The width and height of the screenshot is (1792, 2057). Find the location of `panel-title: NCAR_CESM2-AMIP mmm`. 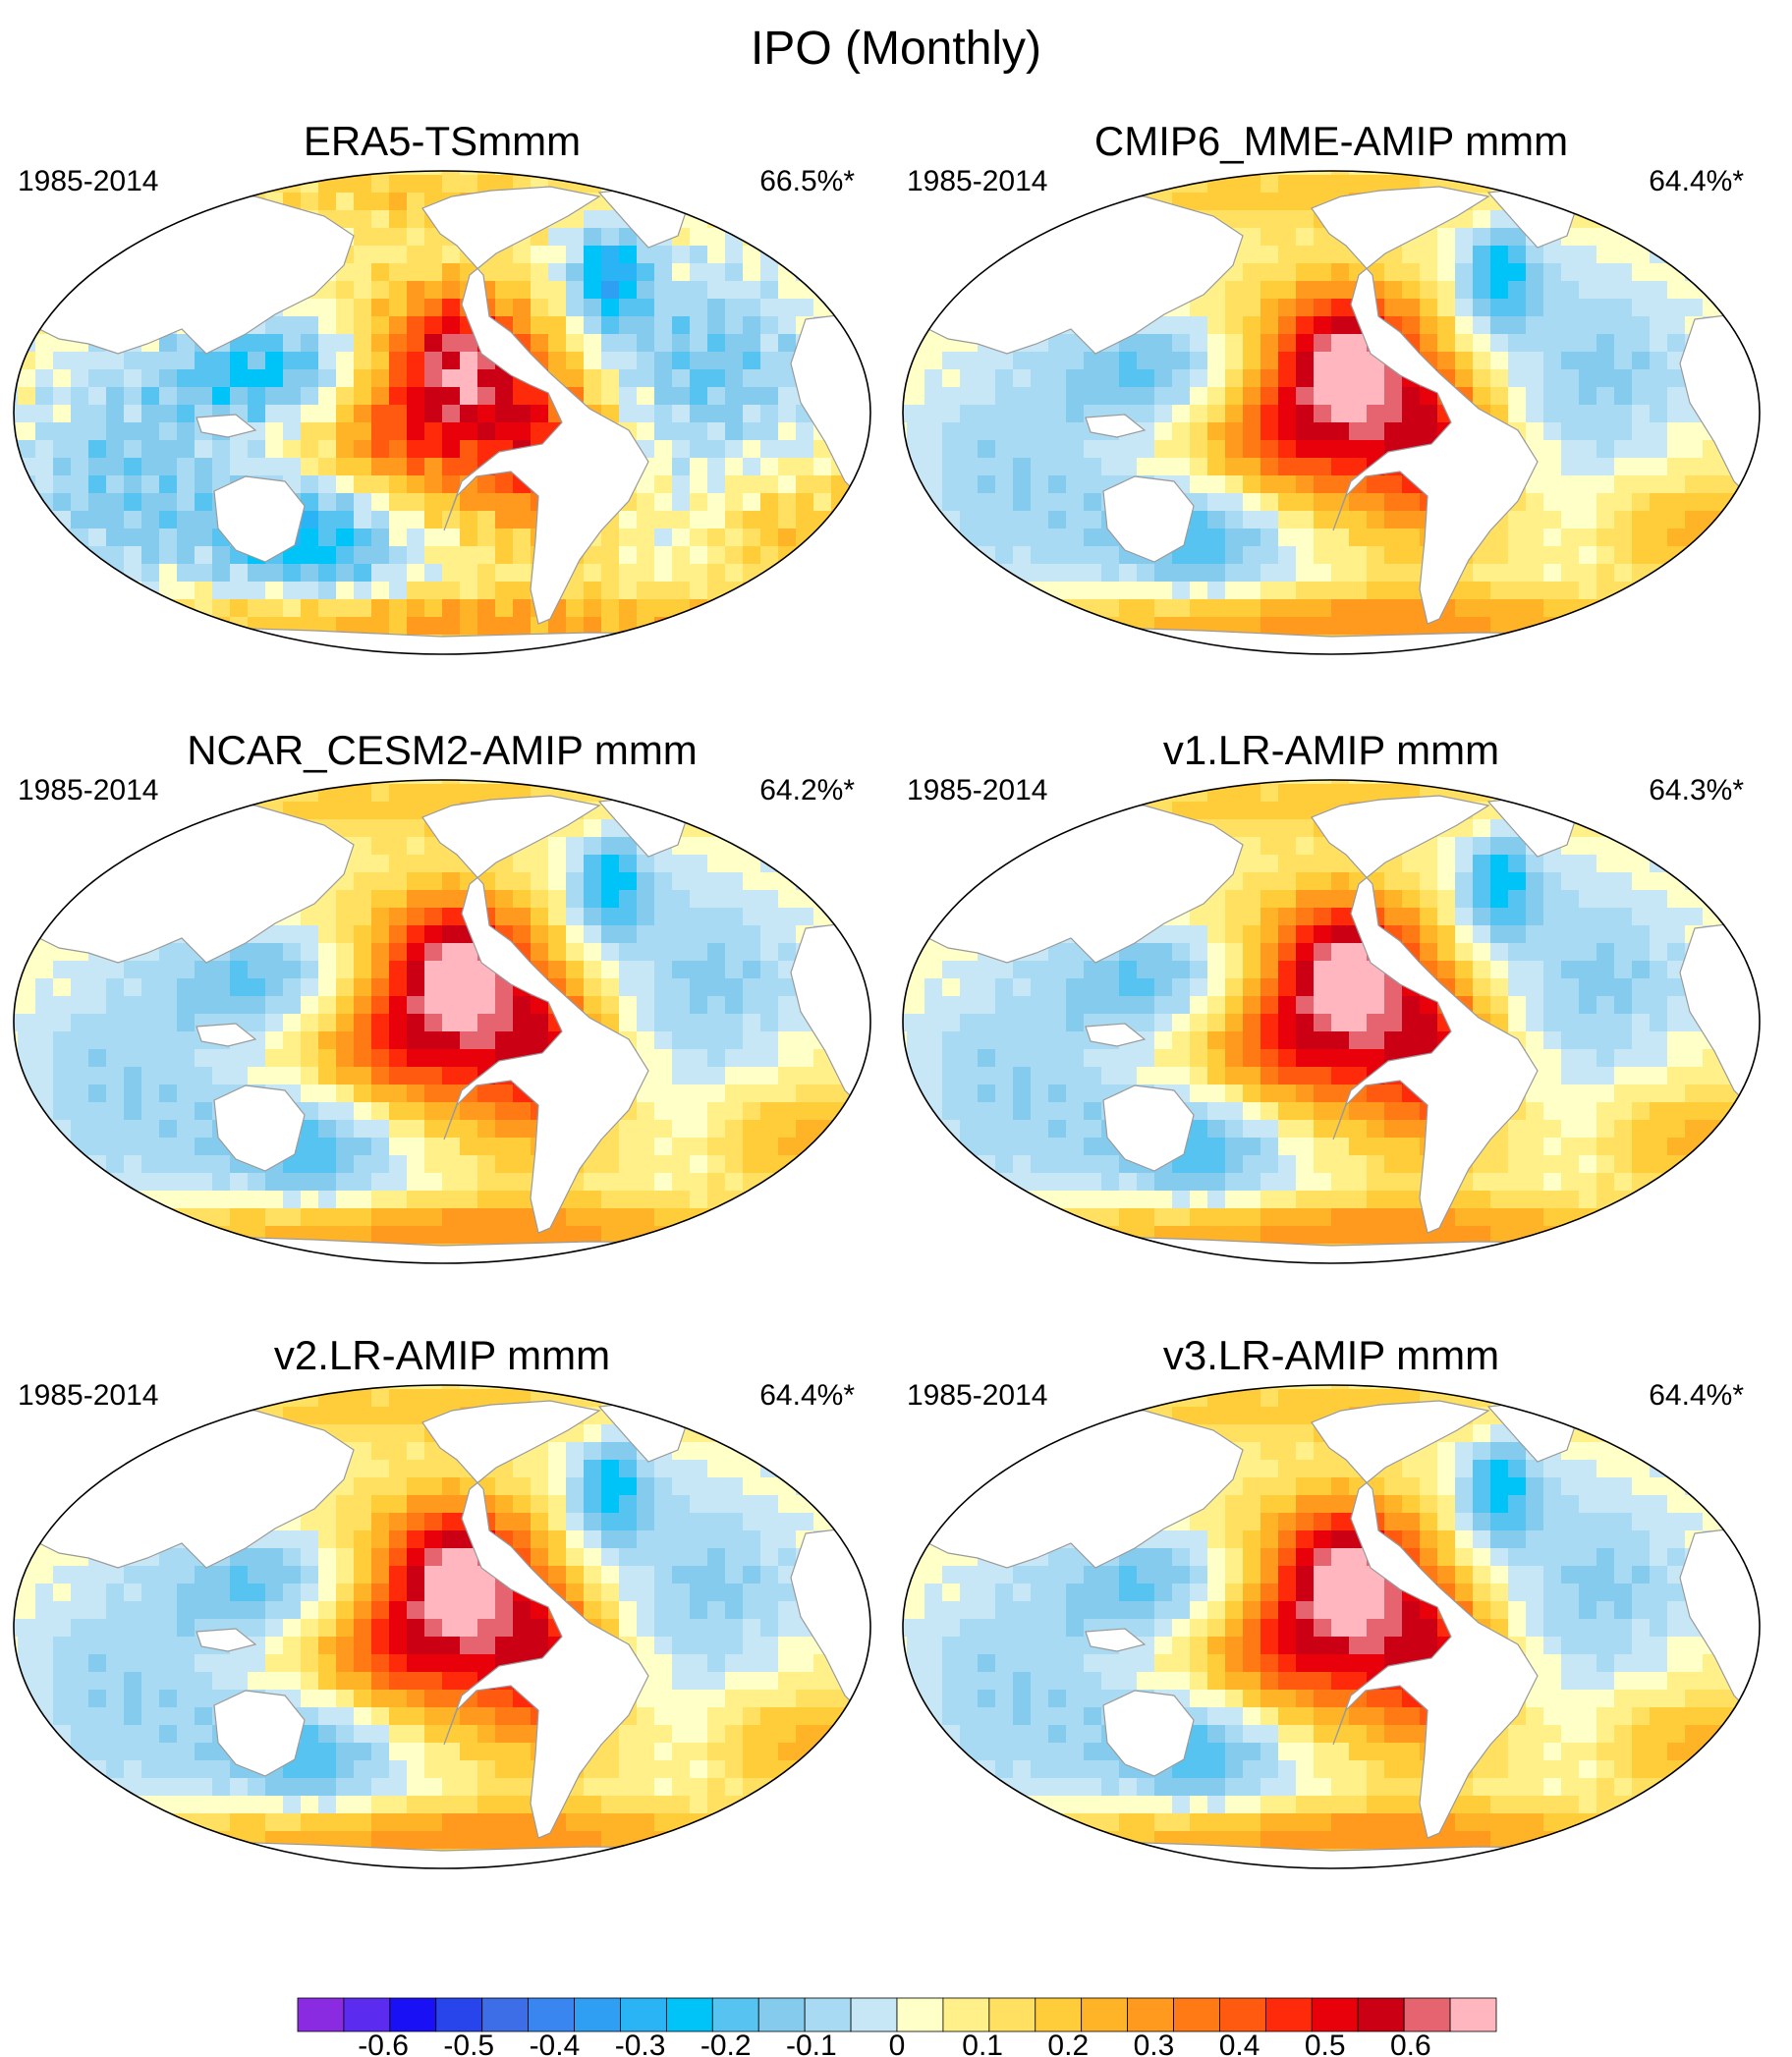

panel-title: NCAR_CESM2-AMIP mmm is located at coordinates (442, 750).